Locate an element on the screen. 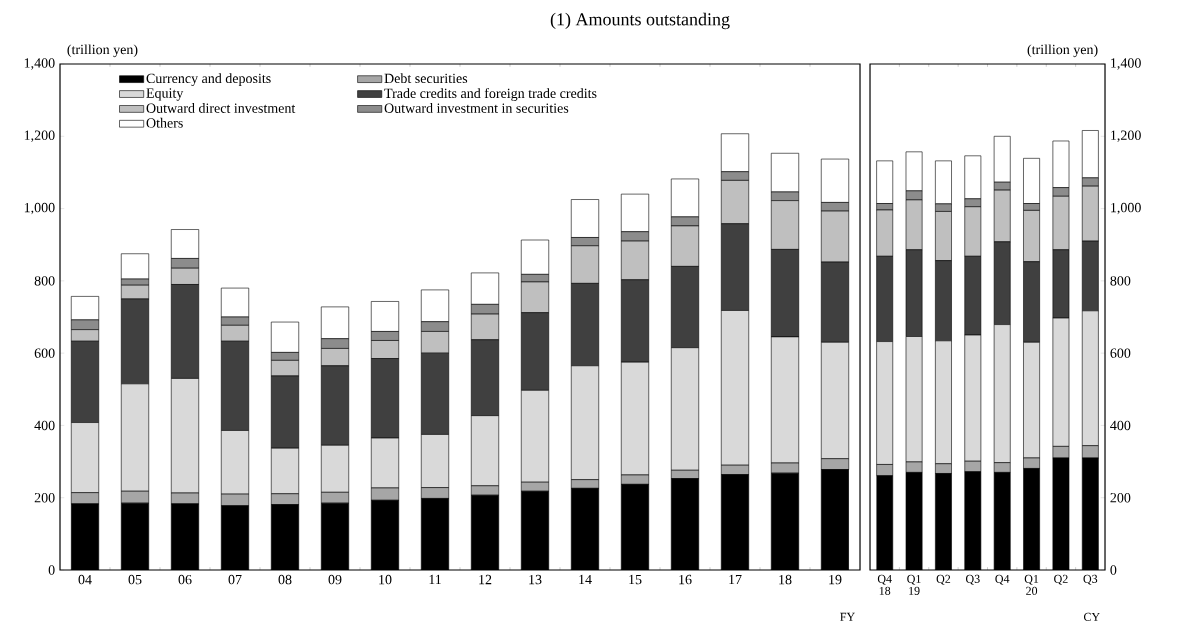 This screenshot has height=637, width=1193. legend-label: Outward direct investment is located at coordinates (221, 108).